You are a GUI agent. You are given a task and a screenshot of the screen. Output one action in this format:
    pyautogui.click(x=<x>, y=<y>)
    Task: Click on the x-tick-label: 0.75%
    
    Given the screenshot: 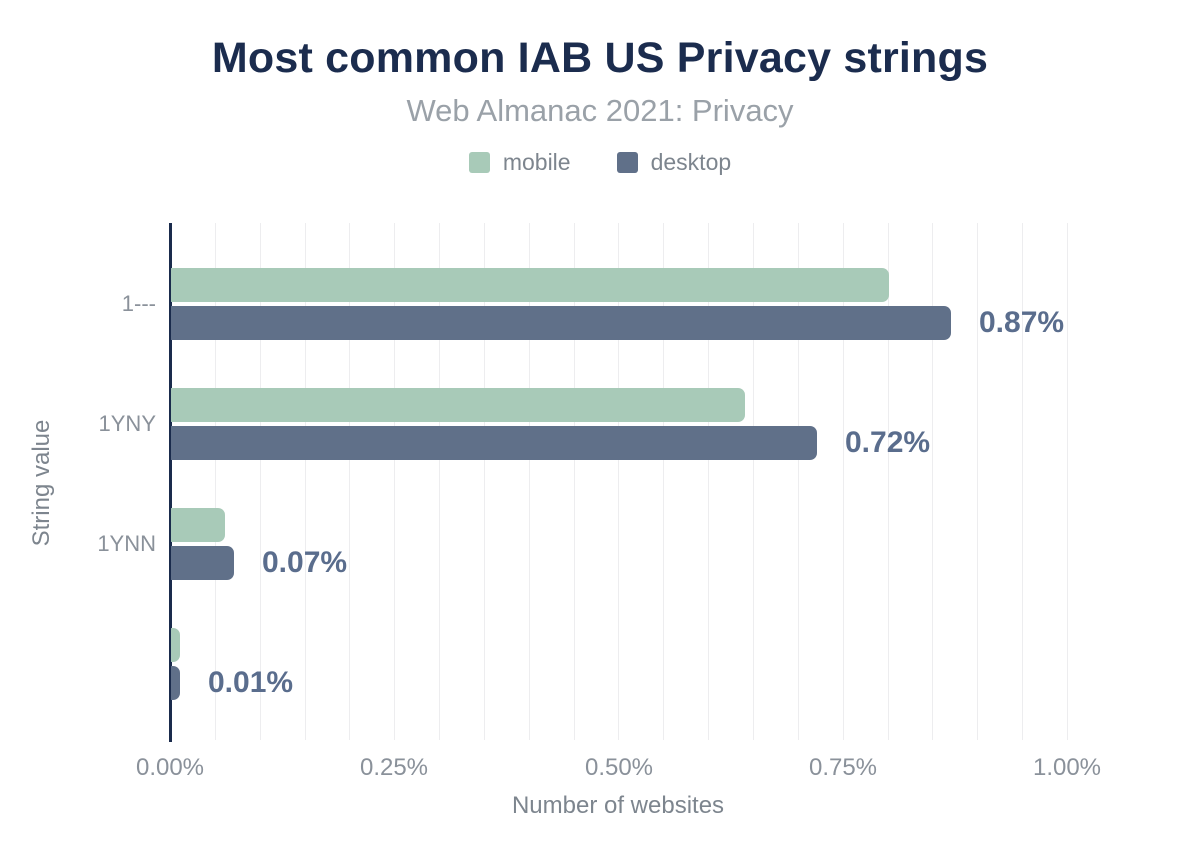 What is the action you would take?
    pyautogui.click(x=843, y=767)
    